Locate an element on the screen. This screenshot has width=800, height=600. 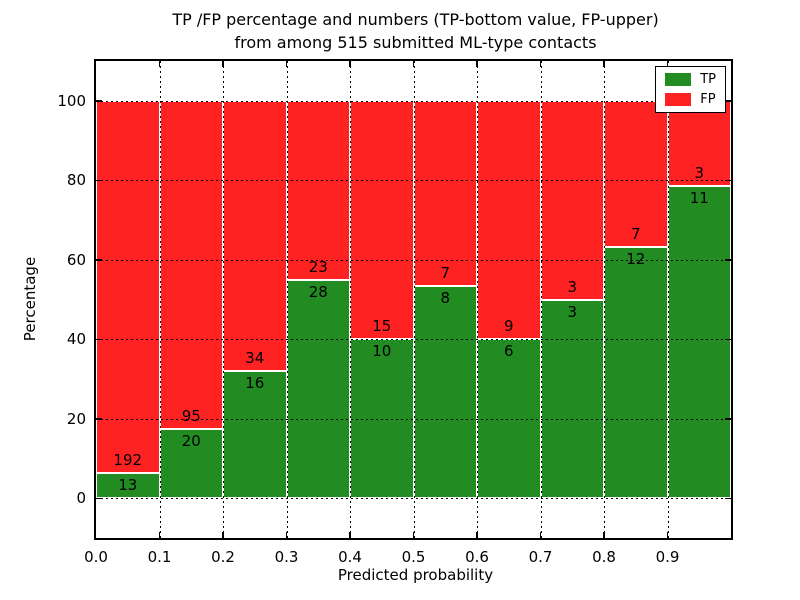
legend-label-tp: TP is located at coordinates (708, 79).